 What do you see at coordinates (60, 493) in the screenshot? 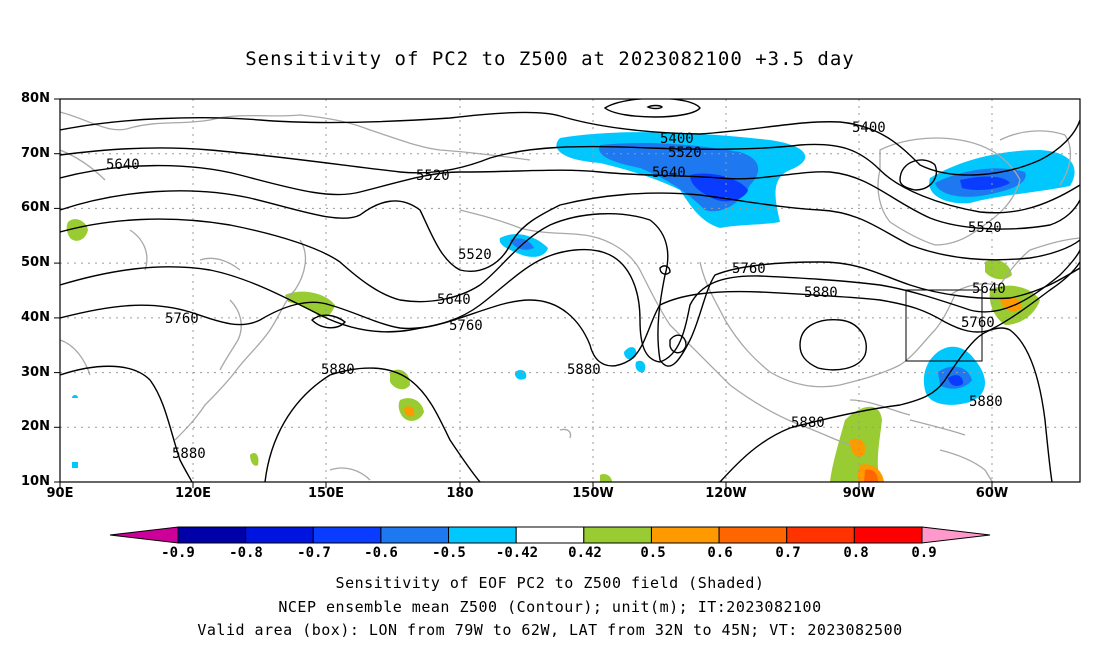
I see `lon-label: 90E` at bounding box center [60, 493].